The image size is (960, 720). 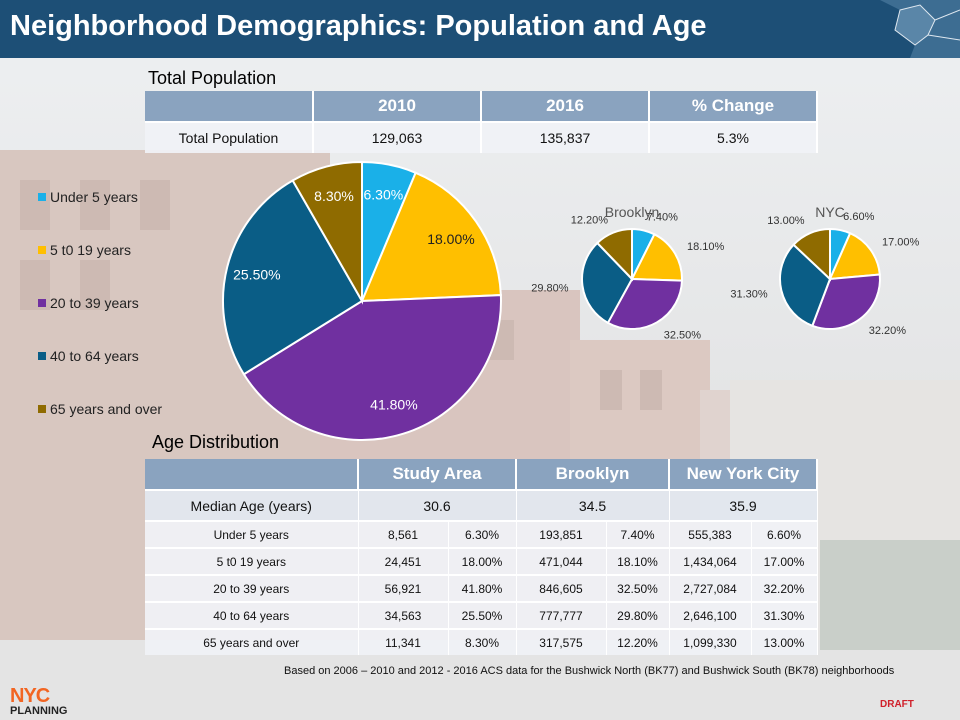 I want to click on study-percent: 8.30%, so click(x=482, y=641).